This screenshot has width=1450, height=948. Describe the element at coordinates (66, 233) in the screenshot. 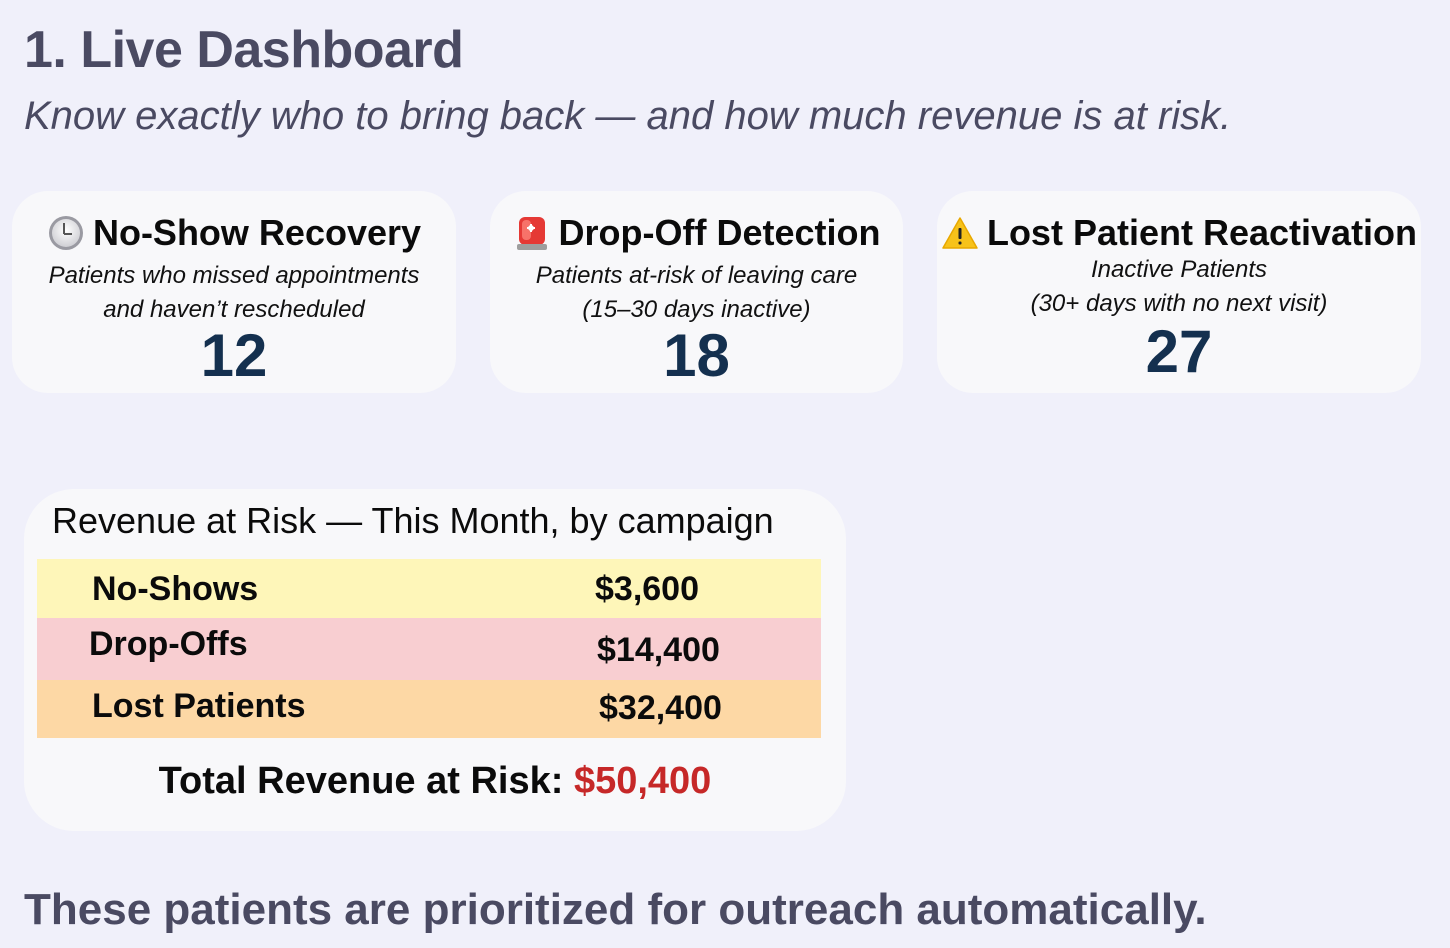

I see `clock-icon` at that location.